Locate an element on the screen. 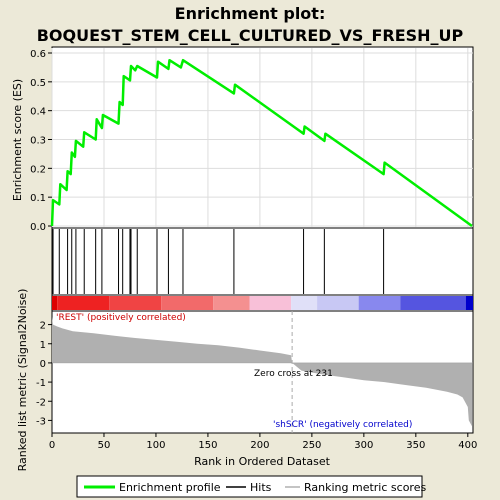 This screenshot has width=500, height=500. legend-label-enrichment: Enrichment profile is located at coordinates (170, 487).